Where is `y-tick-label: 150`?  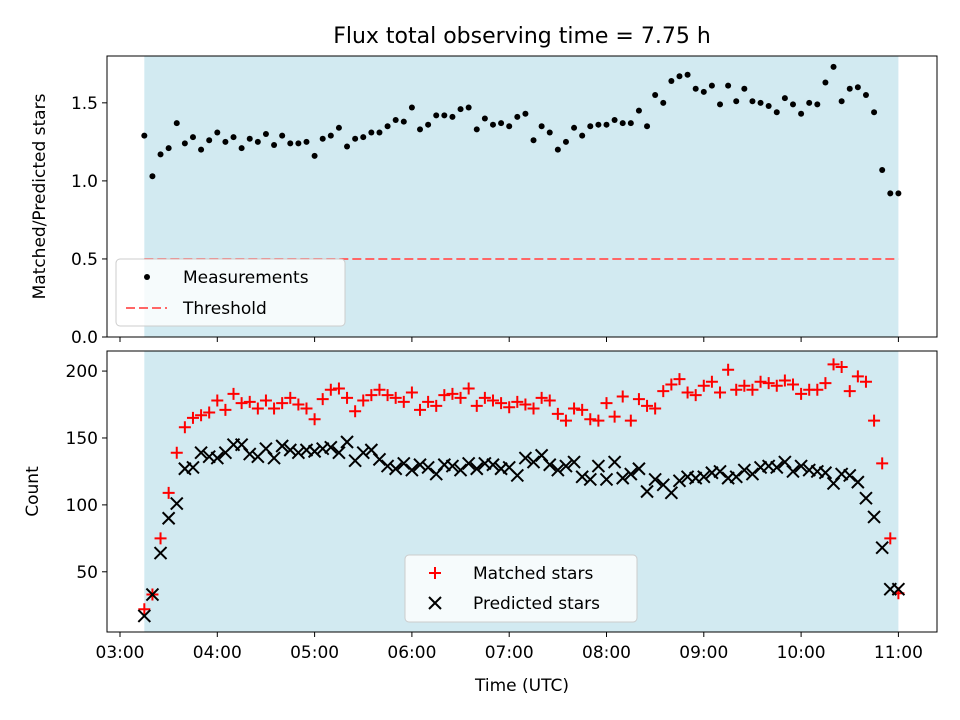 y-tick-label: 150 is located at coordinates (82, 439).